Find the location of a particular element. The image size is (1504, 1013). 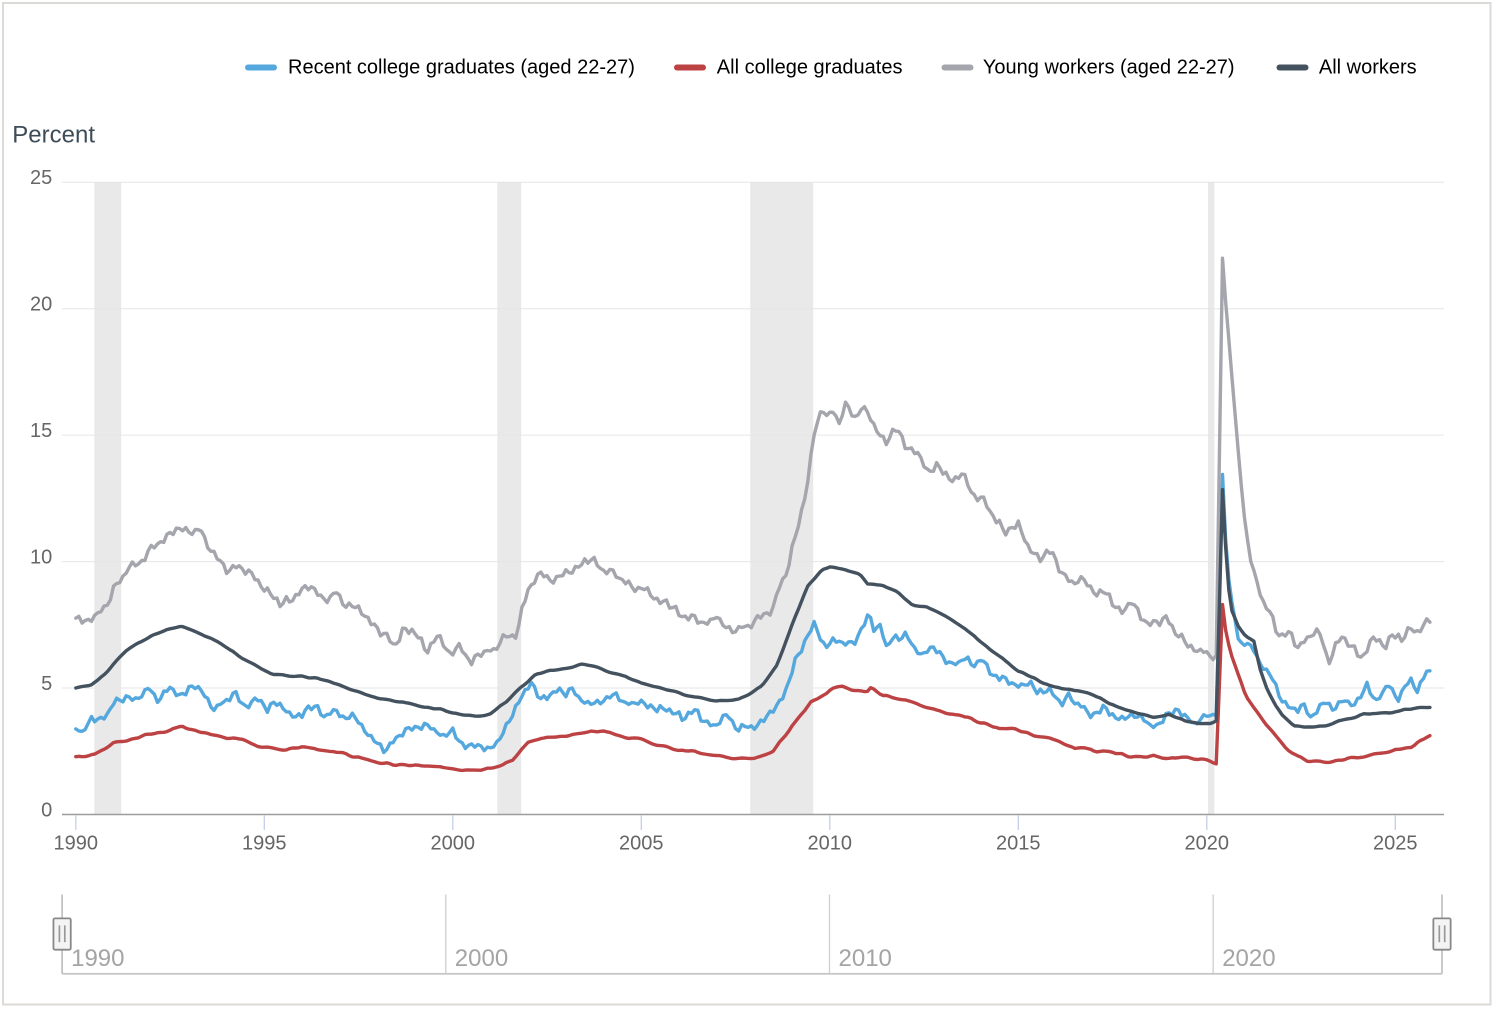

svg-text: 15 is located at coordinates (41, 431).